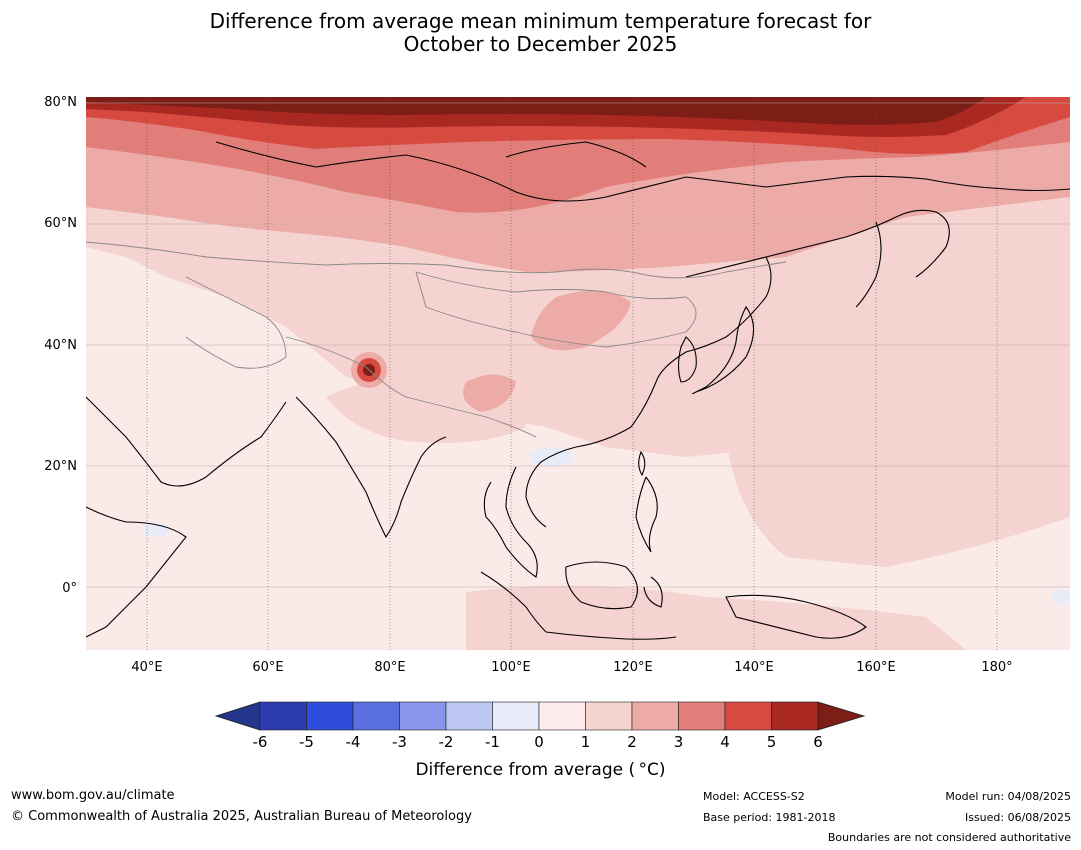 The width and height of the screenshot is (1081, 850). What do you see at coordinates (371, 467) in the screenshot?
I see `coastline-india` at bounding box center [371, 467].